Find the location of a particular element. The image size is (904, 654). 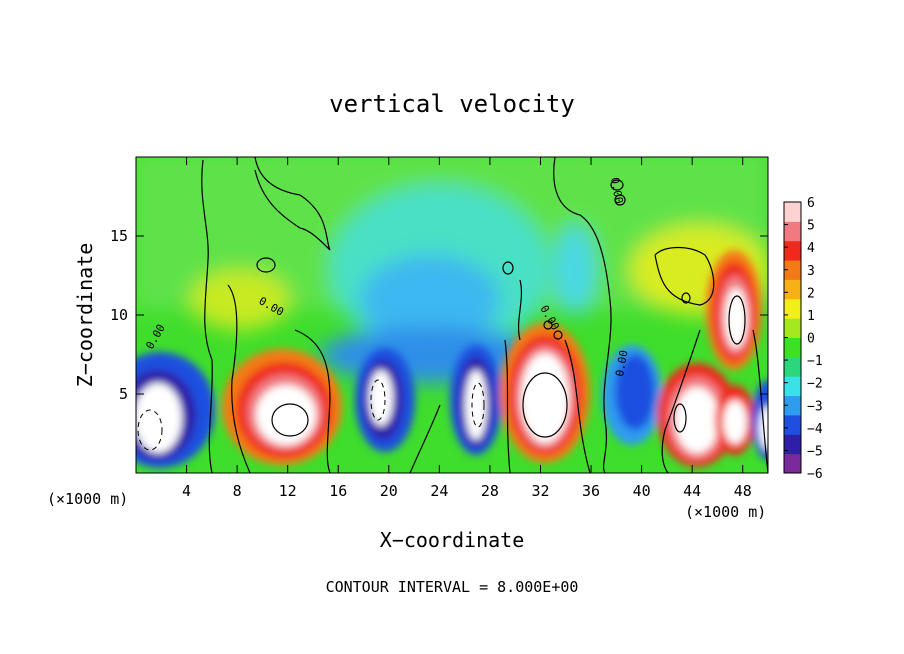

cell-x39-down-core is located at coordinates (635, 392).